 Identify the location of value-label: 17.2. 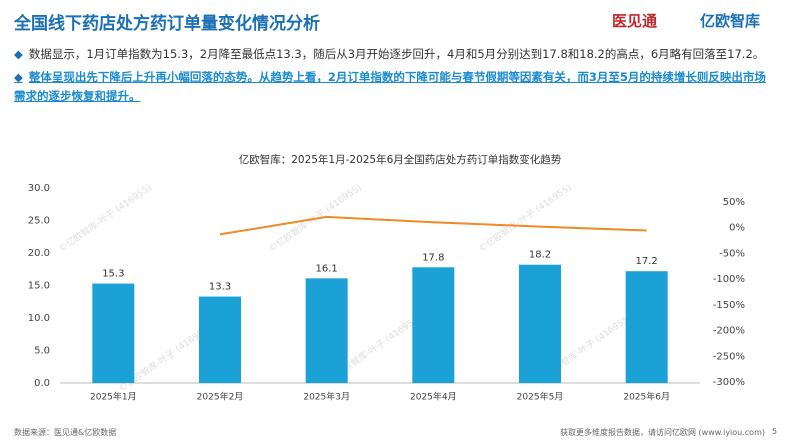
(647, 261).